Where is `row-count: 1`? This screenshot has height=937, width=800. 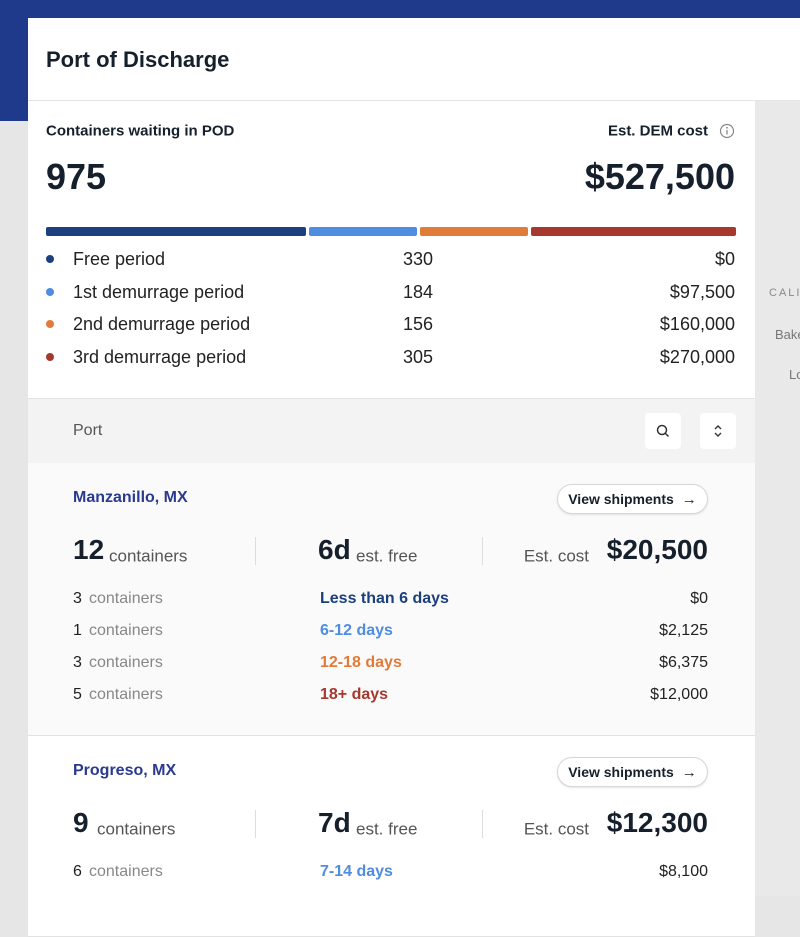
row-count: 1 is located at coordinates (77, 630).